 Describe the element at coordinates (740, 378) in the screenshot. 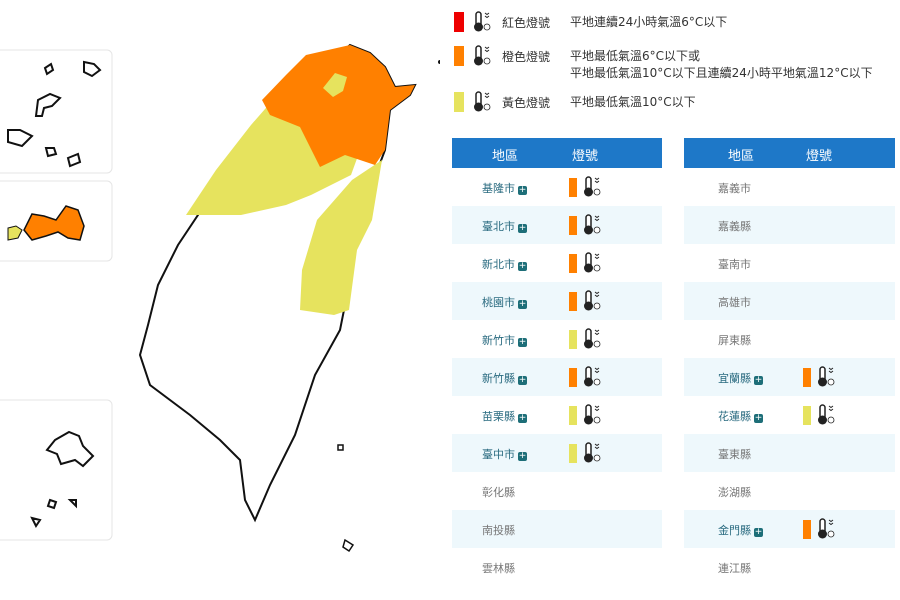

I see `region-name: 宜蘭縣 +` at that location.